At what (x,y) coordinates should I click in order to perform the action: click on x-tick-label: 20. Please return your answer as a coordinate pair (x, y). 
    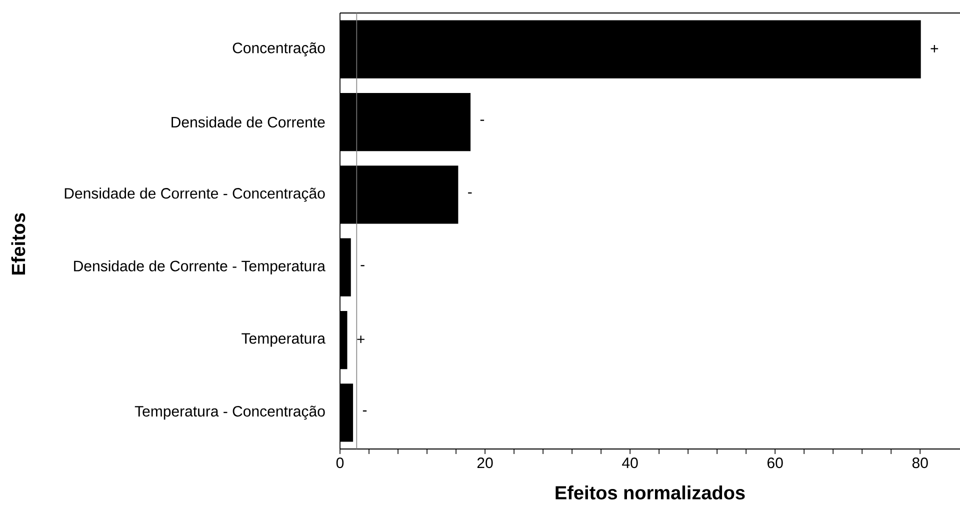
    Looking at the image, I should click on (485, 463).